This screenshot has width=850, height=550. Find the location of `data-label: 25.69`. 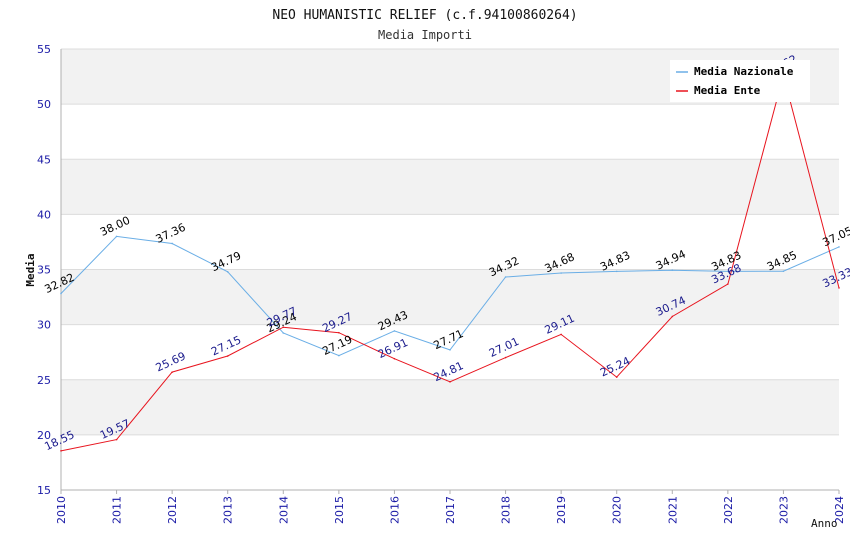

data-label: 25.69 is located at coordinates (171, 361).